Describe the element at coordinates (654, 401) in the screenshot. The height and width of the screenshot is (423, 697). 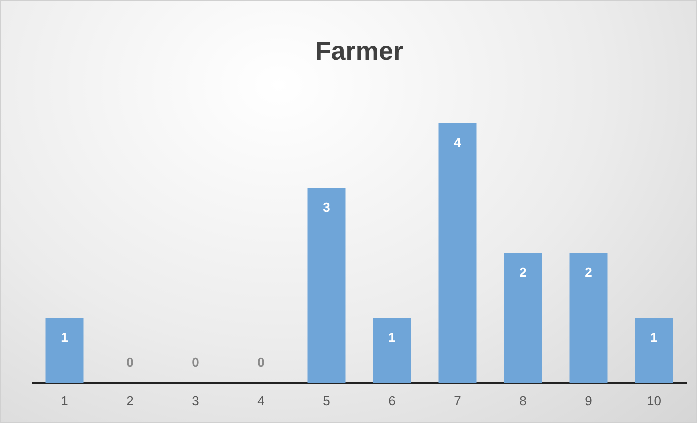
I see `x-tick-label: 10` at that location.